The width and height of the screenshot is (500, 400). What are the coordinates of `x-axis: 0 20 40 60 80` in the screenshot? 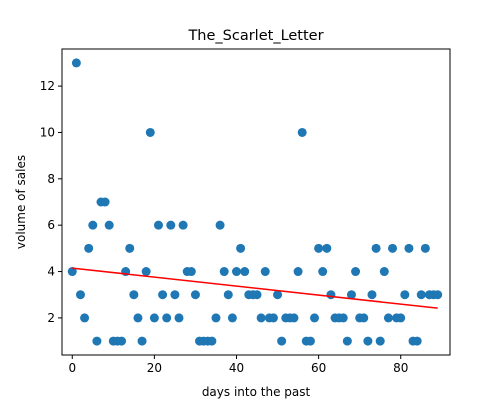 It's located at (238, 365).